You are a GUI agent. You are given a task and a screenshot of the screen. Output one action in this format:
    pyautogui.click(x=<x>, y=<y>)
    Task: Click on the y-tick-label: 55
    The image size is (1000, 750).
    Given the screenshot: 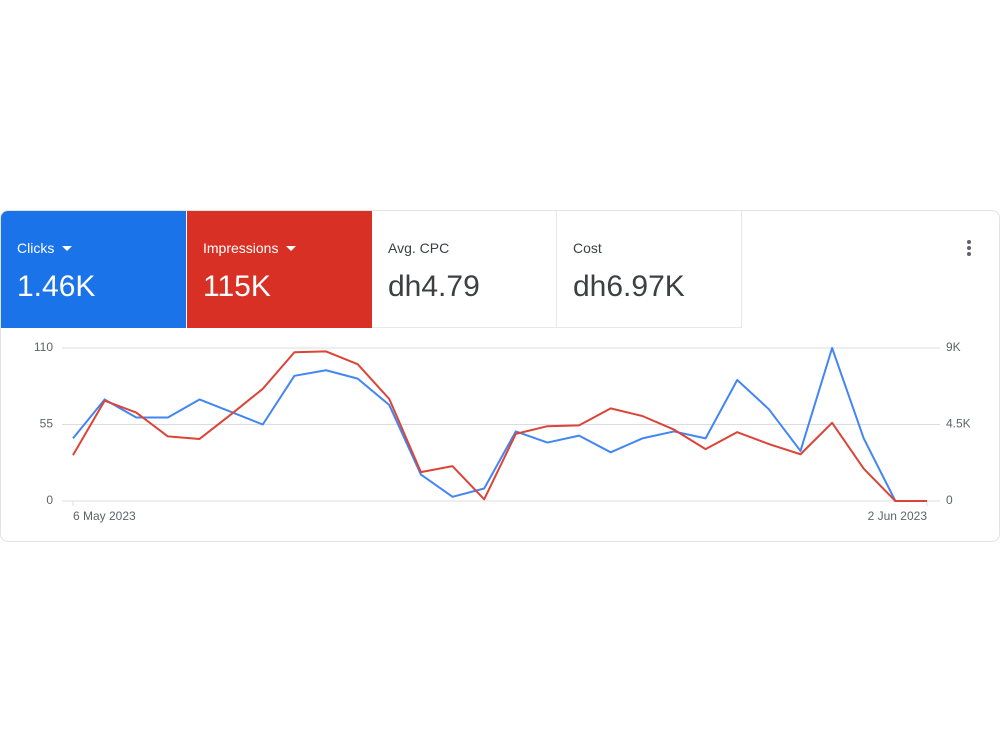 What is the action you would take?
    pyautogui.click(x=47, y=424)
    